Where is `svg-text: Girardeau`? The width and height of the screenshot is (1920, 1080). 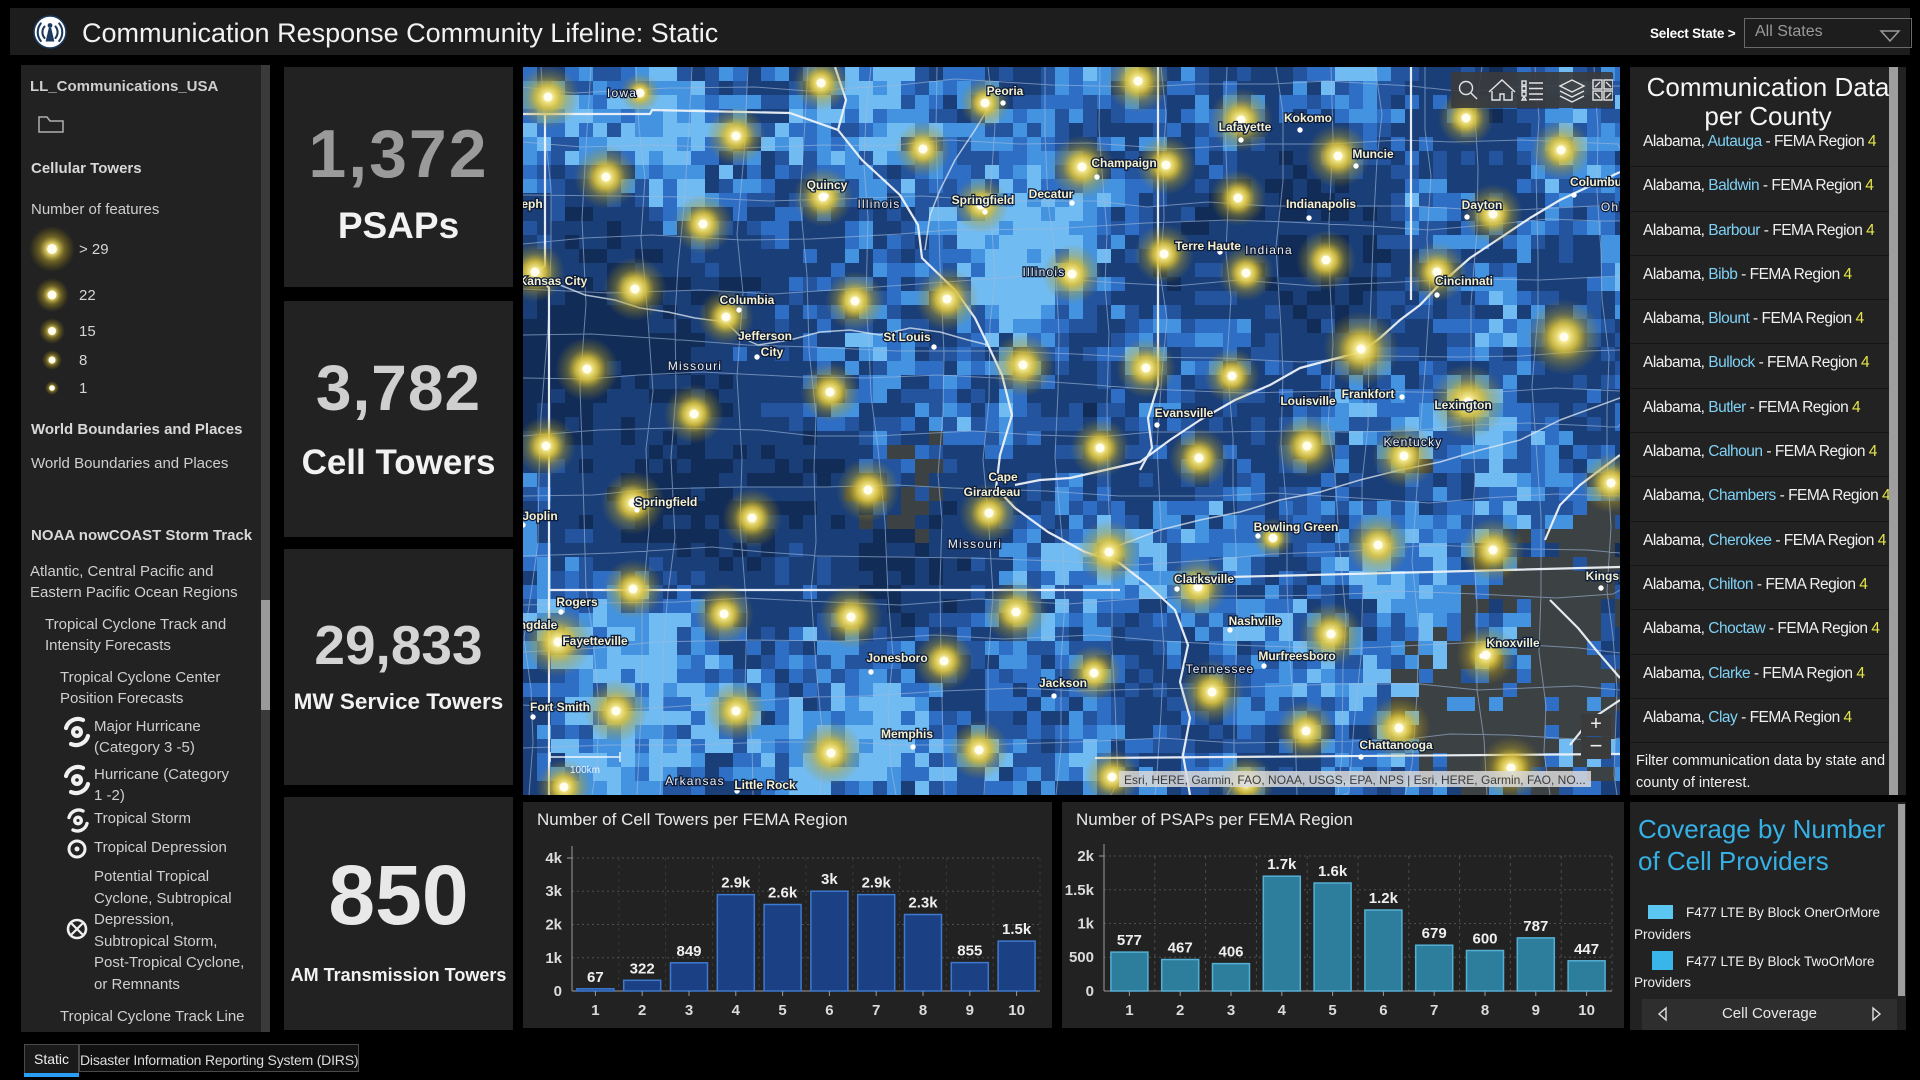
svg-text: Girardeau is located at coordinates (992, 492).